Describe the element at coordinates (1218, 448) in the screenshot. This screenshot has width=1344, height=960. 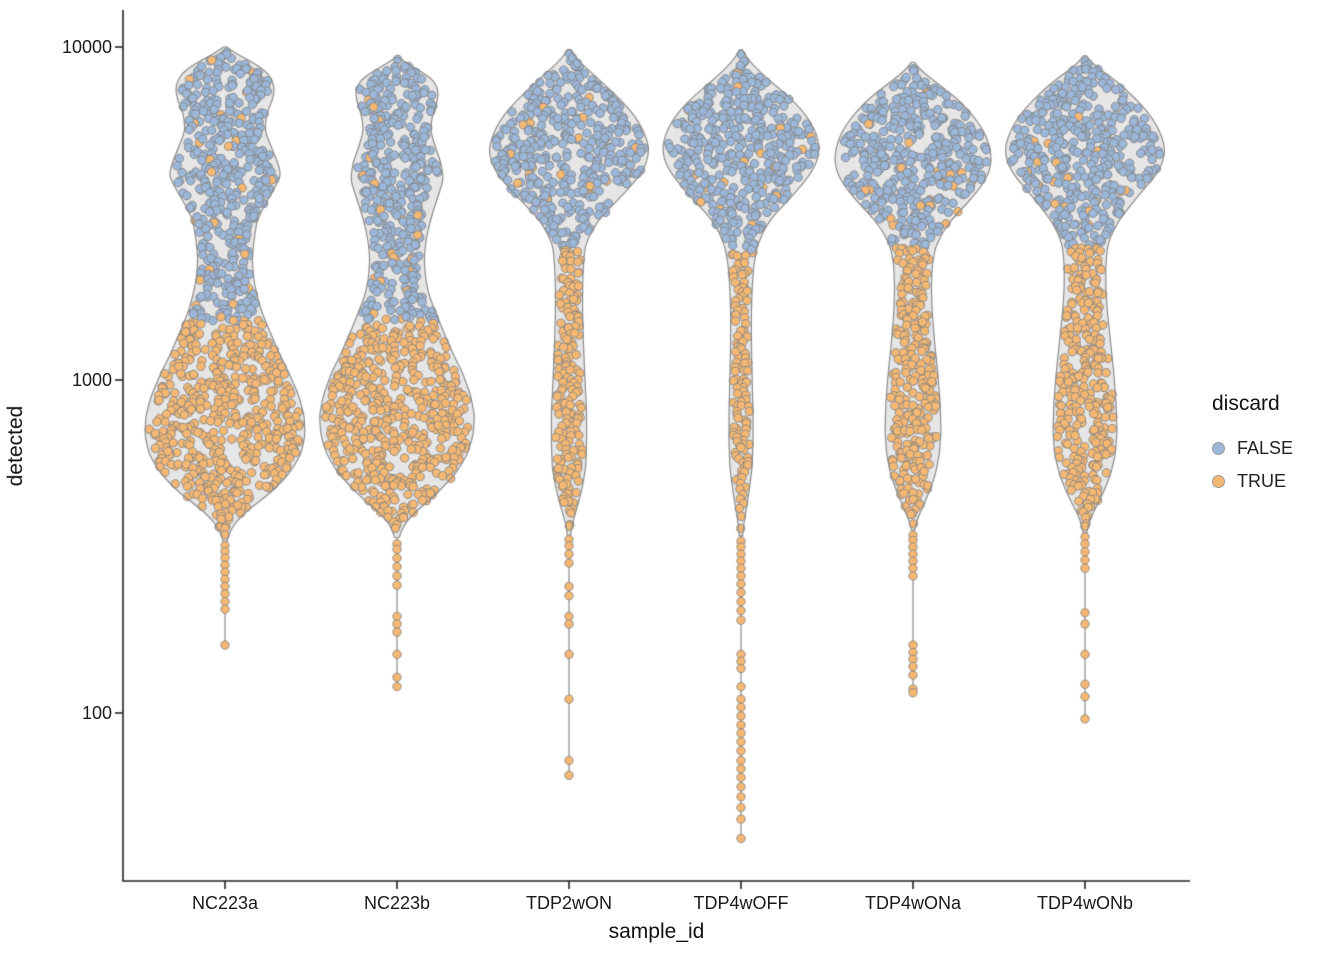
I see `legend-swatch-false-icon` at that location.